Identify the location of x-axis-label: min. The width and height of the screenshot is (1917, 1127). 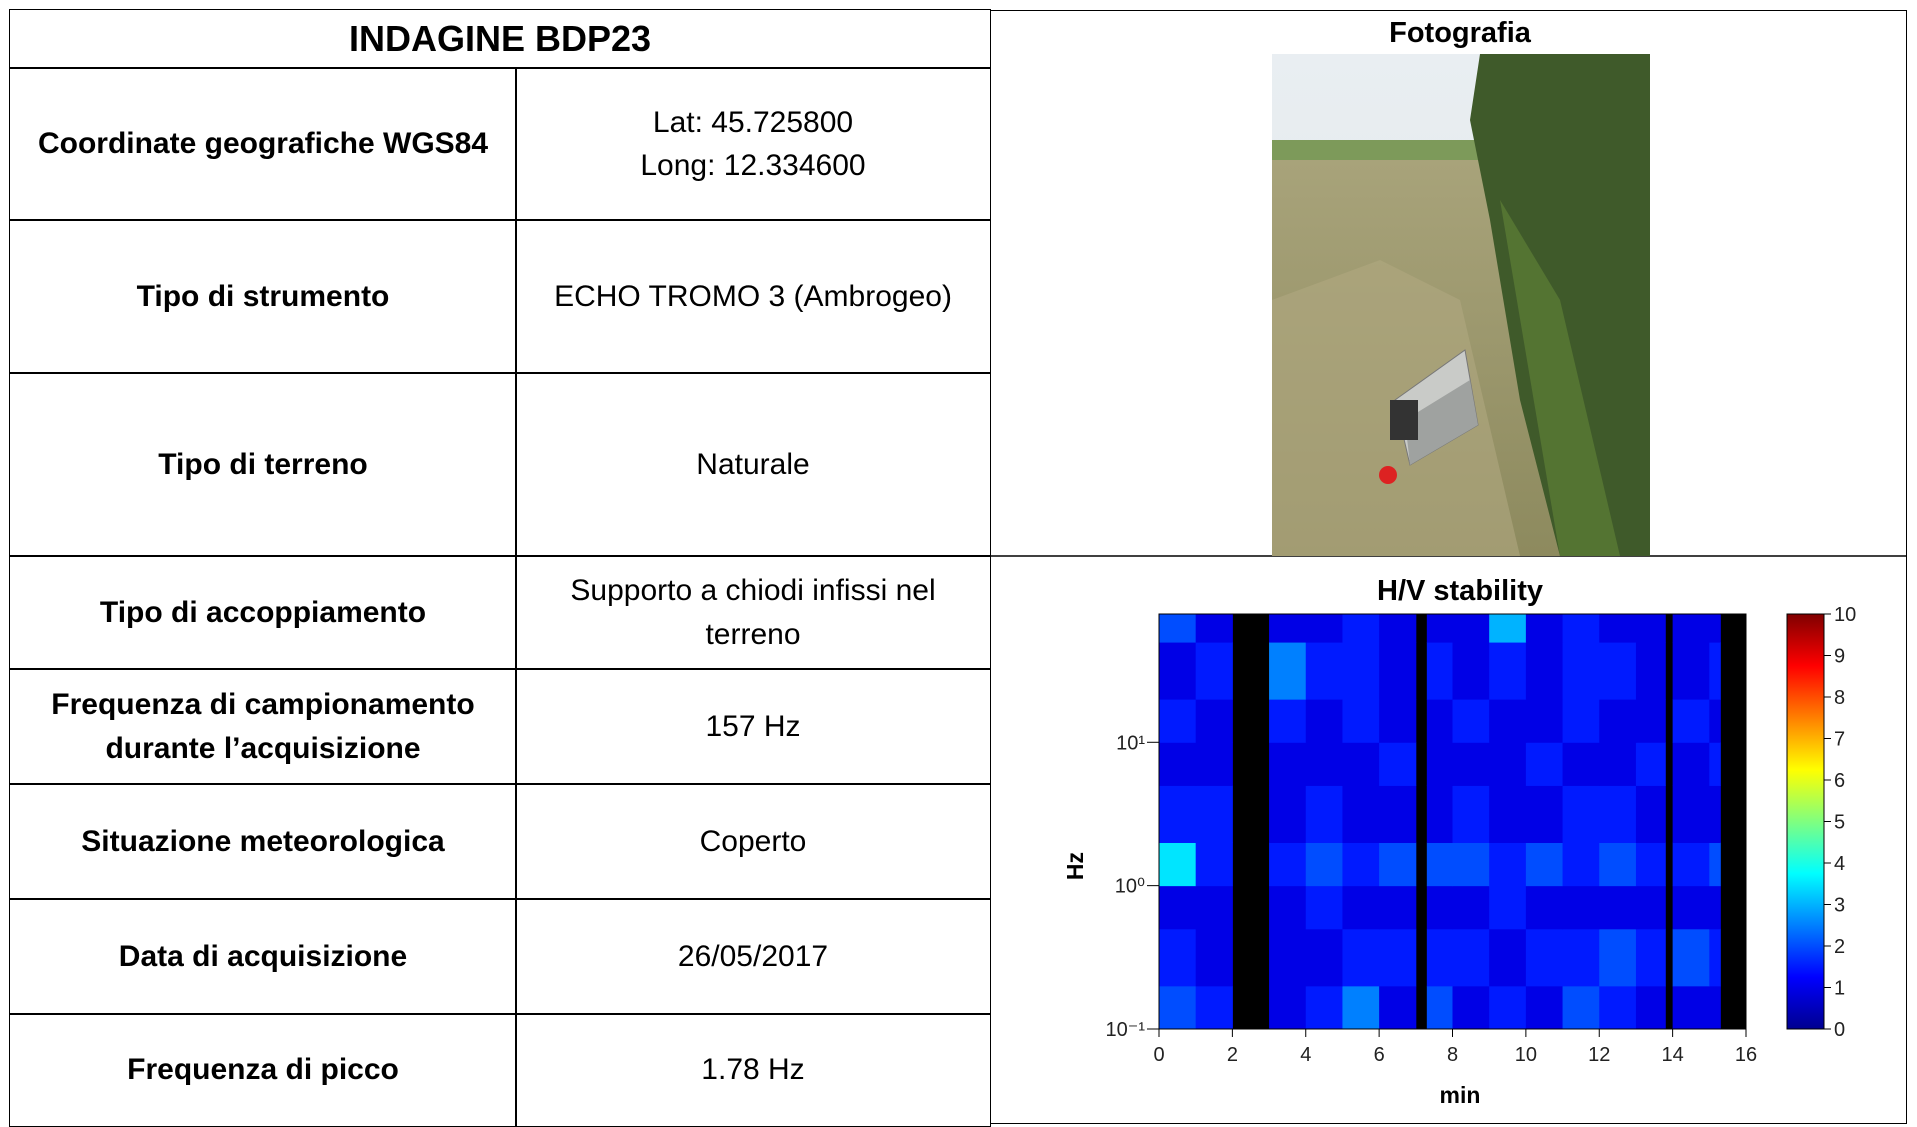
(1460, 1095).